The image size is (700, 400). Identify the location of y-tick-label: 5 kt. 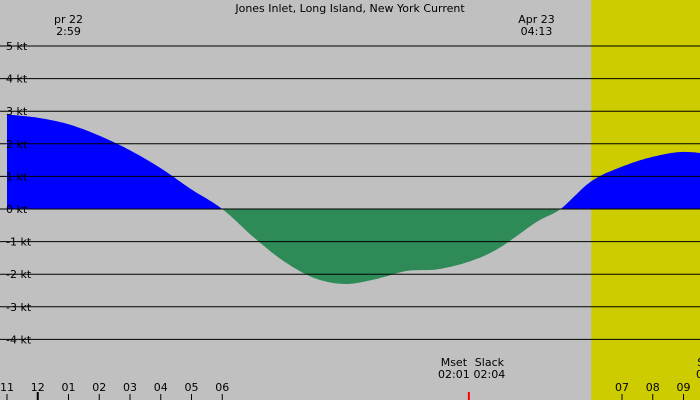
(17, 46).